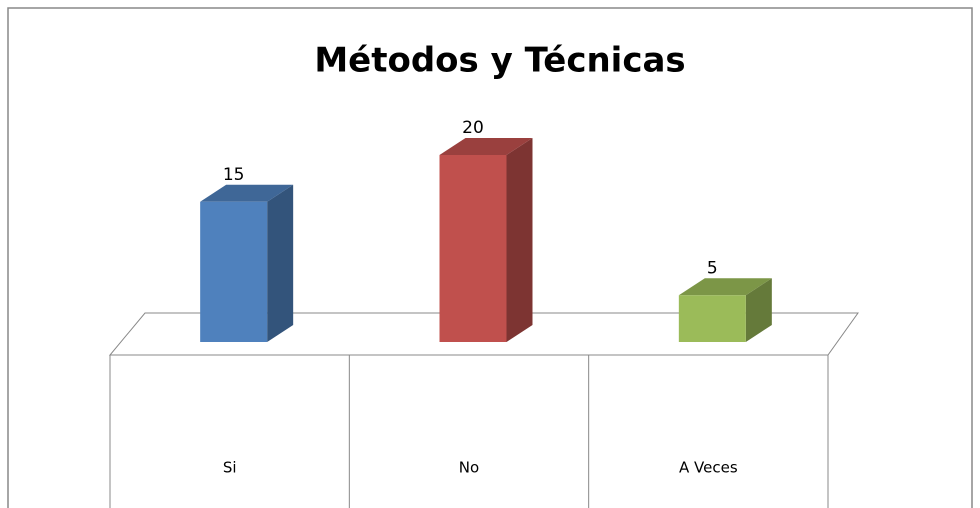 Image resolution: width=980 pixels, height=508 pixels. I want to click on data-label: 5, so click(712, 268).